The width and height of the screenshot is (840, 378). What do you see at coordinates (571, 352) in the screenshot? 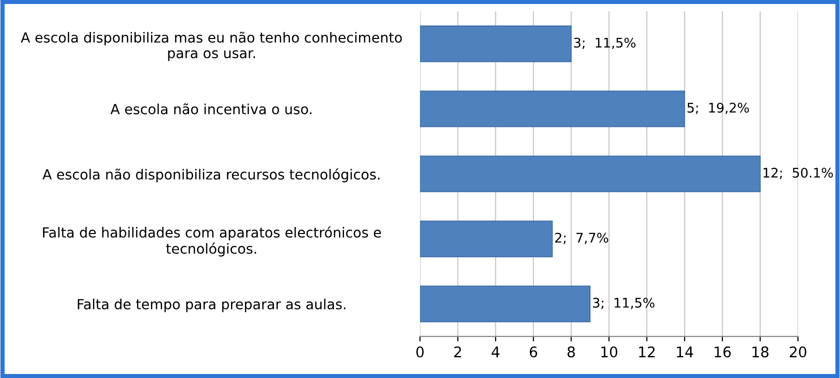
I see `x-tick-label: 8` at bounding box center [571, 352].